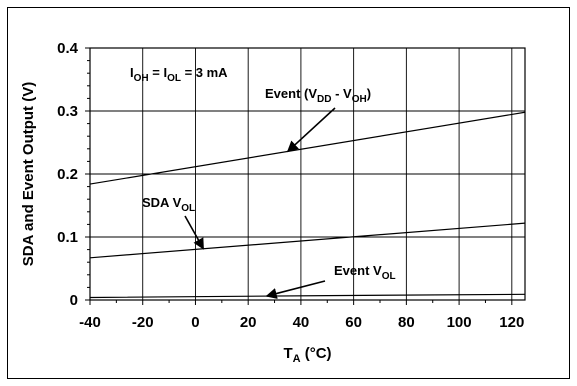 The height and width of the screenshot is (386, 577). What do you see at coordinates (195, 322) in the screenshot?
I see `x-tick-label: 0` at bounding box center [195, 322].